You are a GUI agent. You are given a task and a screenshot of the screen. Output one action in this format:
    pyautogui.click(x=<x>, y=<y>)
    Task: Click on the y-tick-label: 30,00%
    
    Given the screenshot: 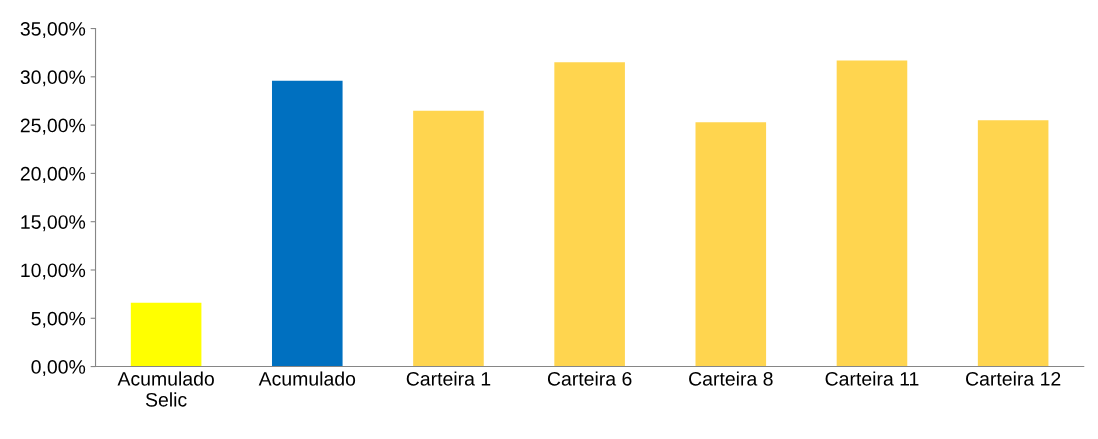 What is the action you would take?
    pyautogui.click(x=53, y=78)
    